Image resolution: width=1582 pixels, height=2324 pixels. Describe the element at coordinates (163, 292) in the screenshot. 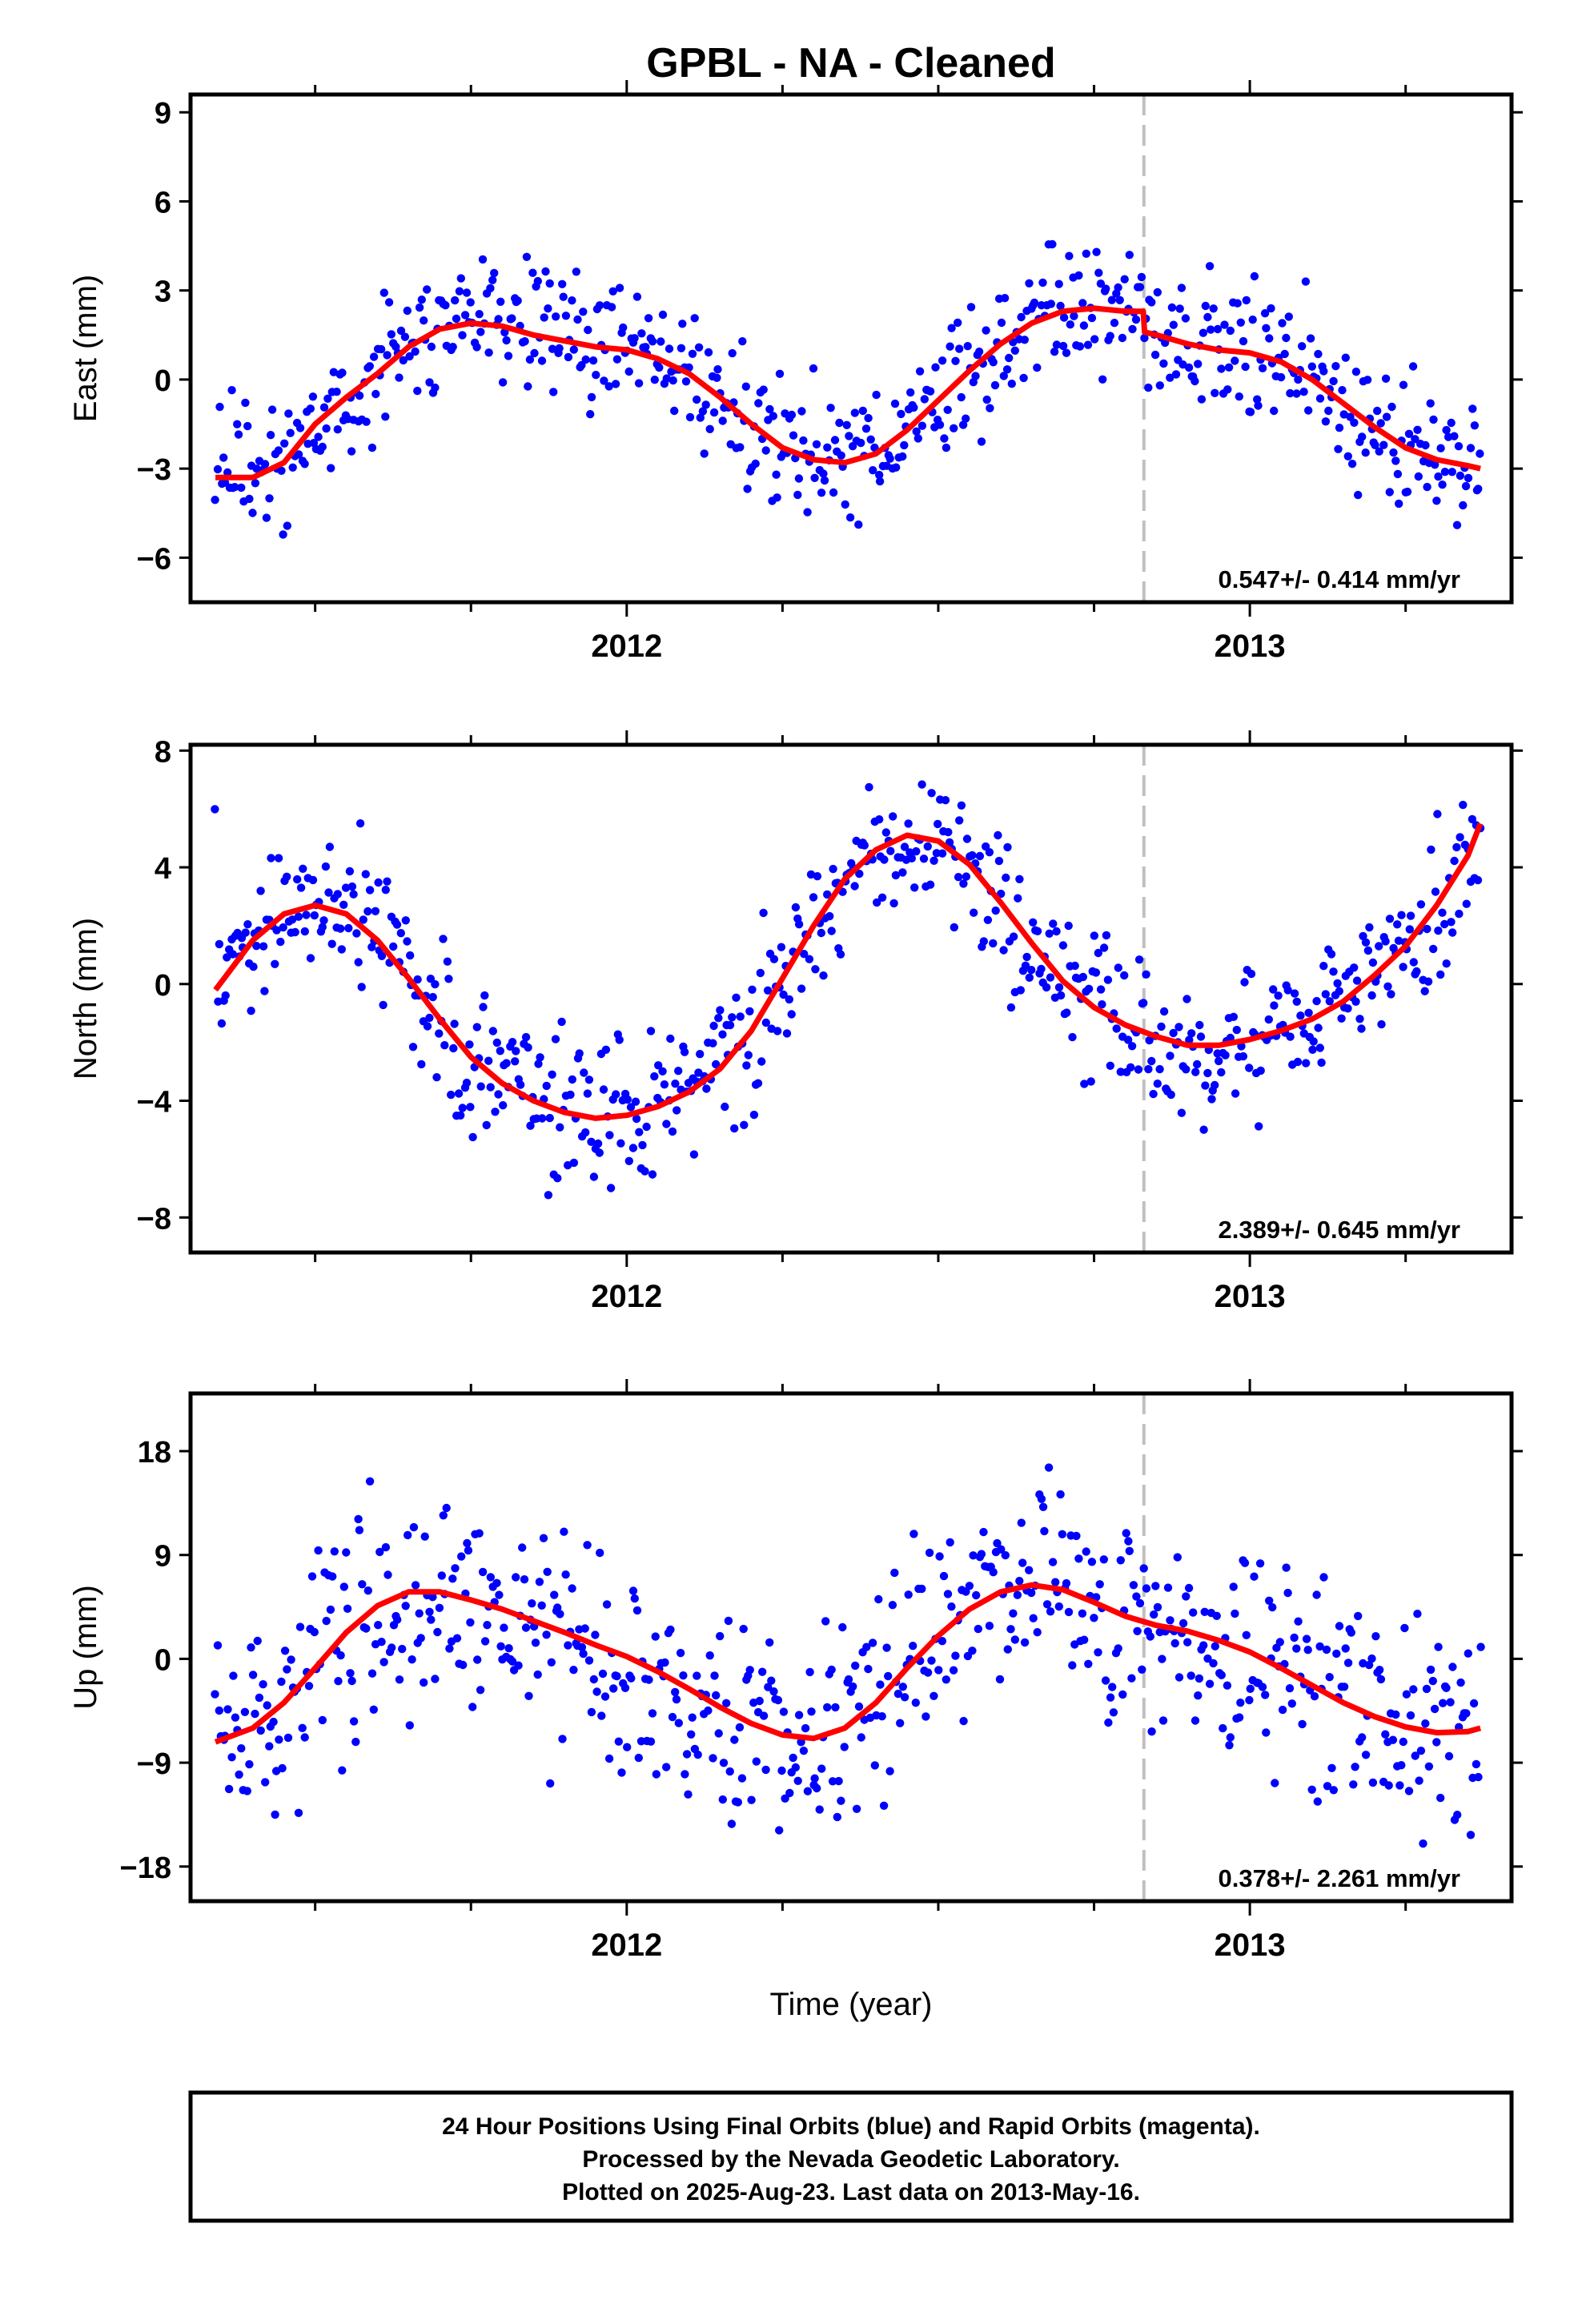

I see `y-tick-label: 3` at that location.